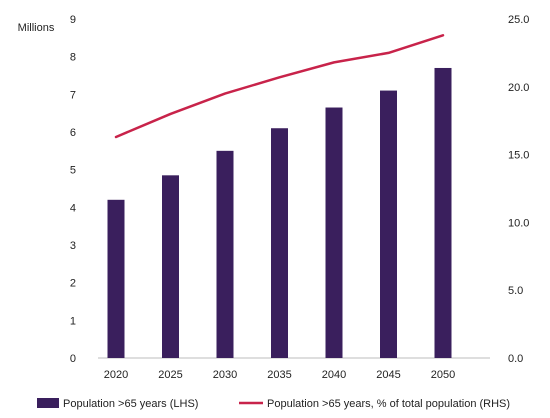 The image size is (550, 418). Describe the element at coordinates (518, 223) in the screenshot. I see `y-right-tick-label: 10.0` at that location.